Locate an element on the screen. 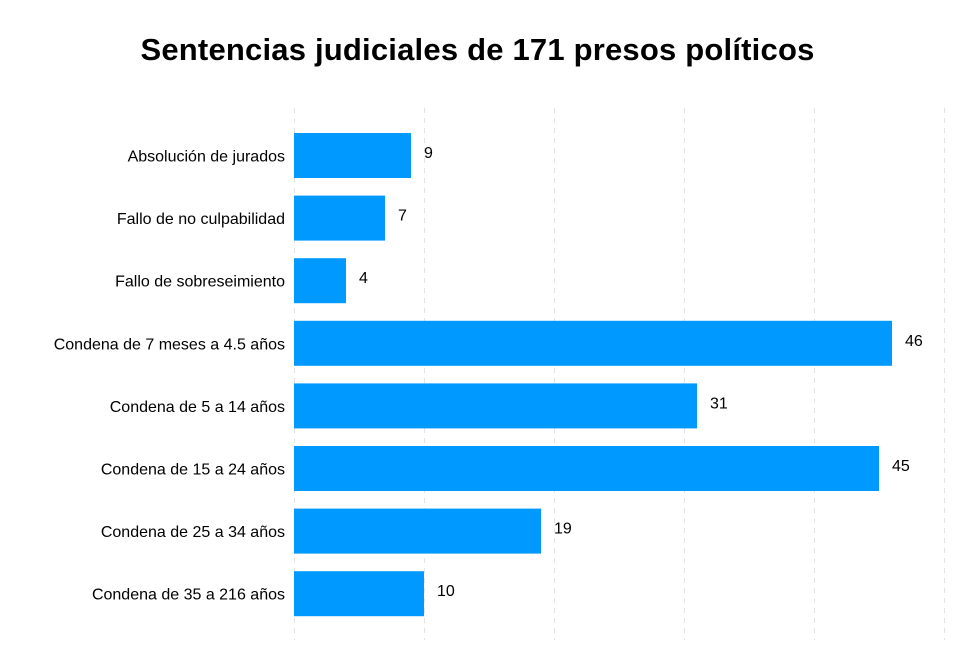 The height and width of the screenshot is (666, 980). value-label: 9 is located at coordinates (428, 153).